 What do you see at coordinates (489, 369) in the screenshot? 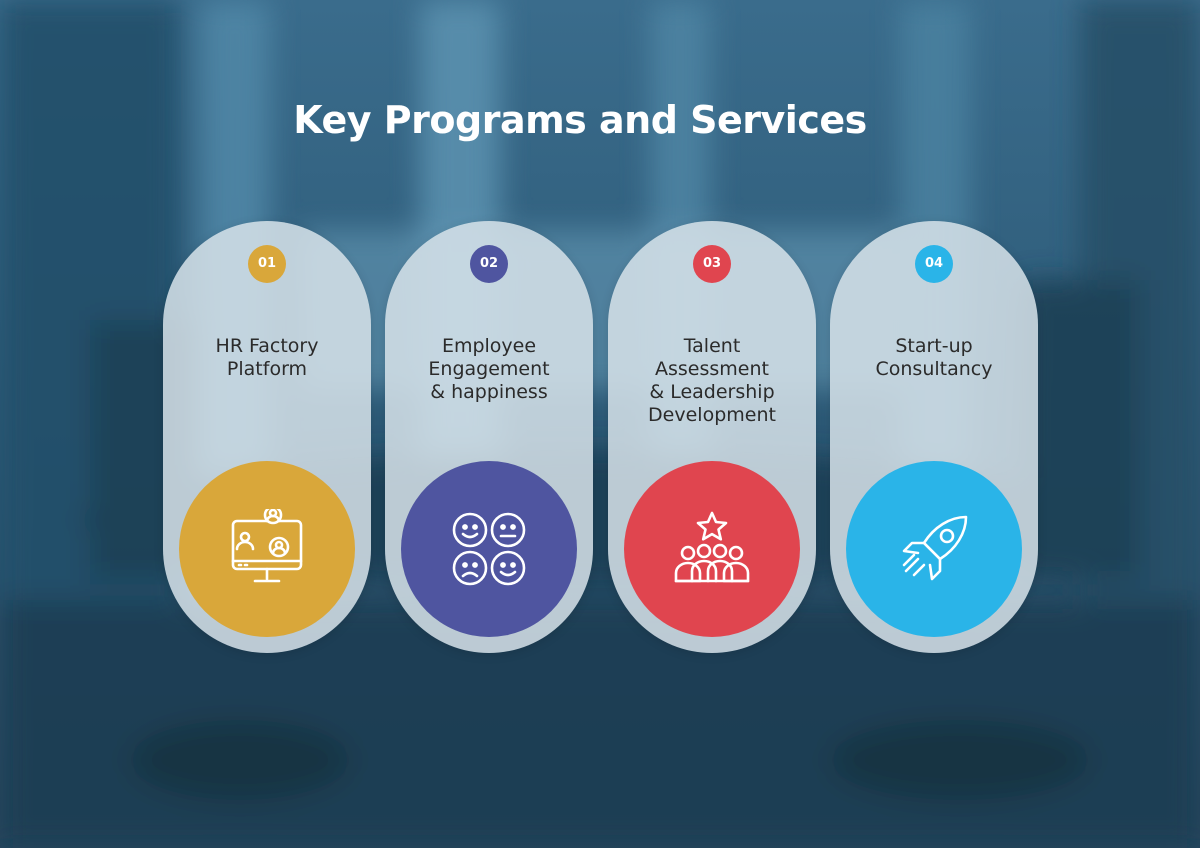
I see `card-label: Employee Engagement & happiness` at bounding box center [489, 369].